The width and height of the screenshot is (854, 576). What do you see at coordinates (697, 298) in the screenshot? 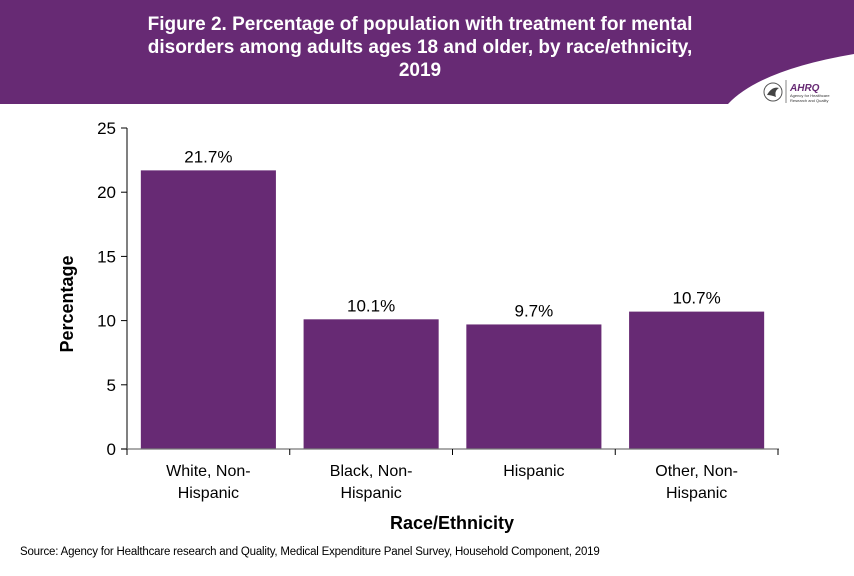
I see `data-label: 10.7%` at bounding box center [697, 298].